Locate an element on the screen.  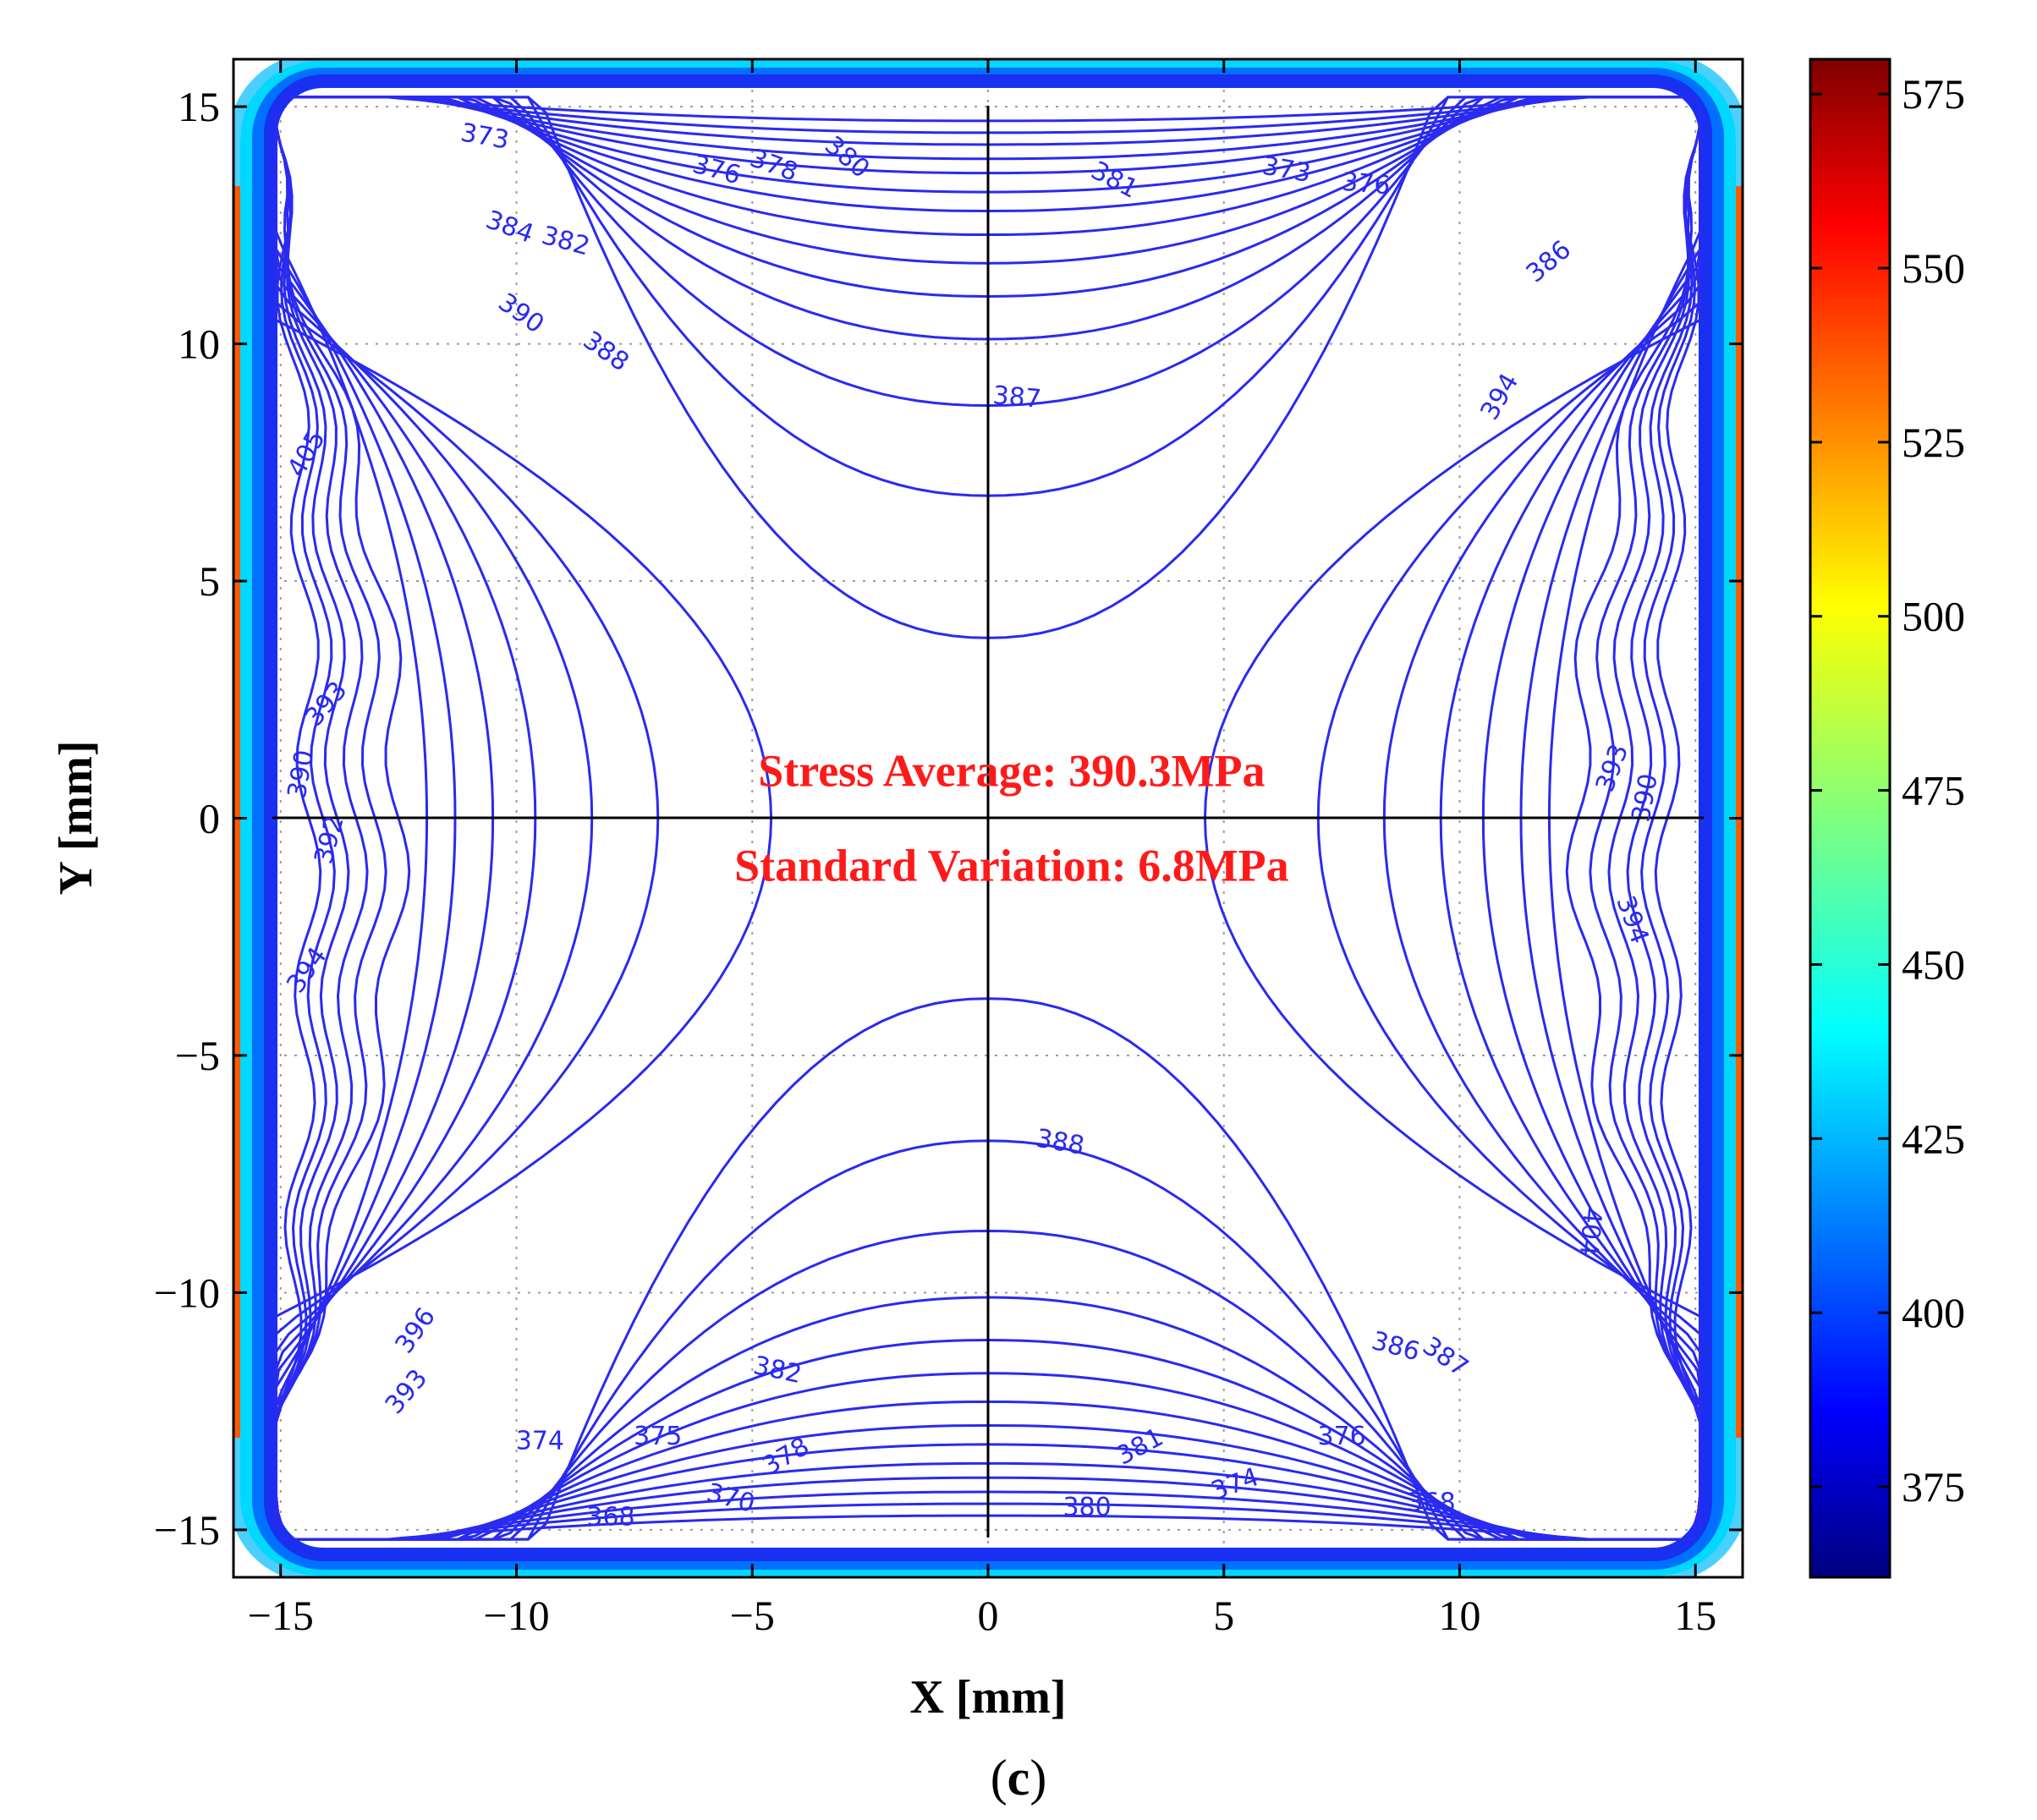
colorbar-tick-label: 375 is located at coordinates (1933, 1486).